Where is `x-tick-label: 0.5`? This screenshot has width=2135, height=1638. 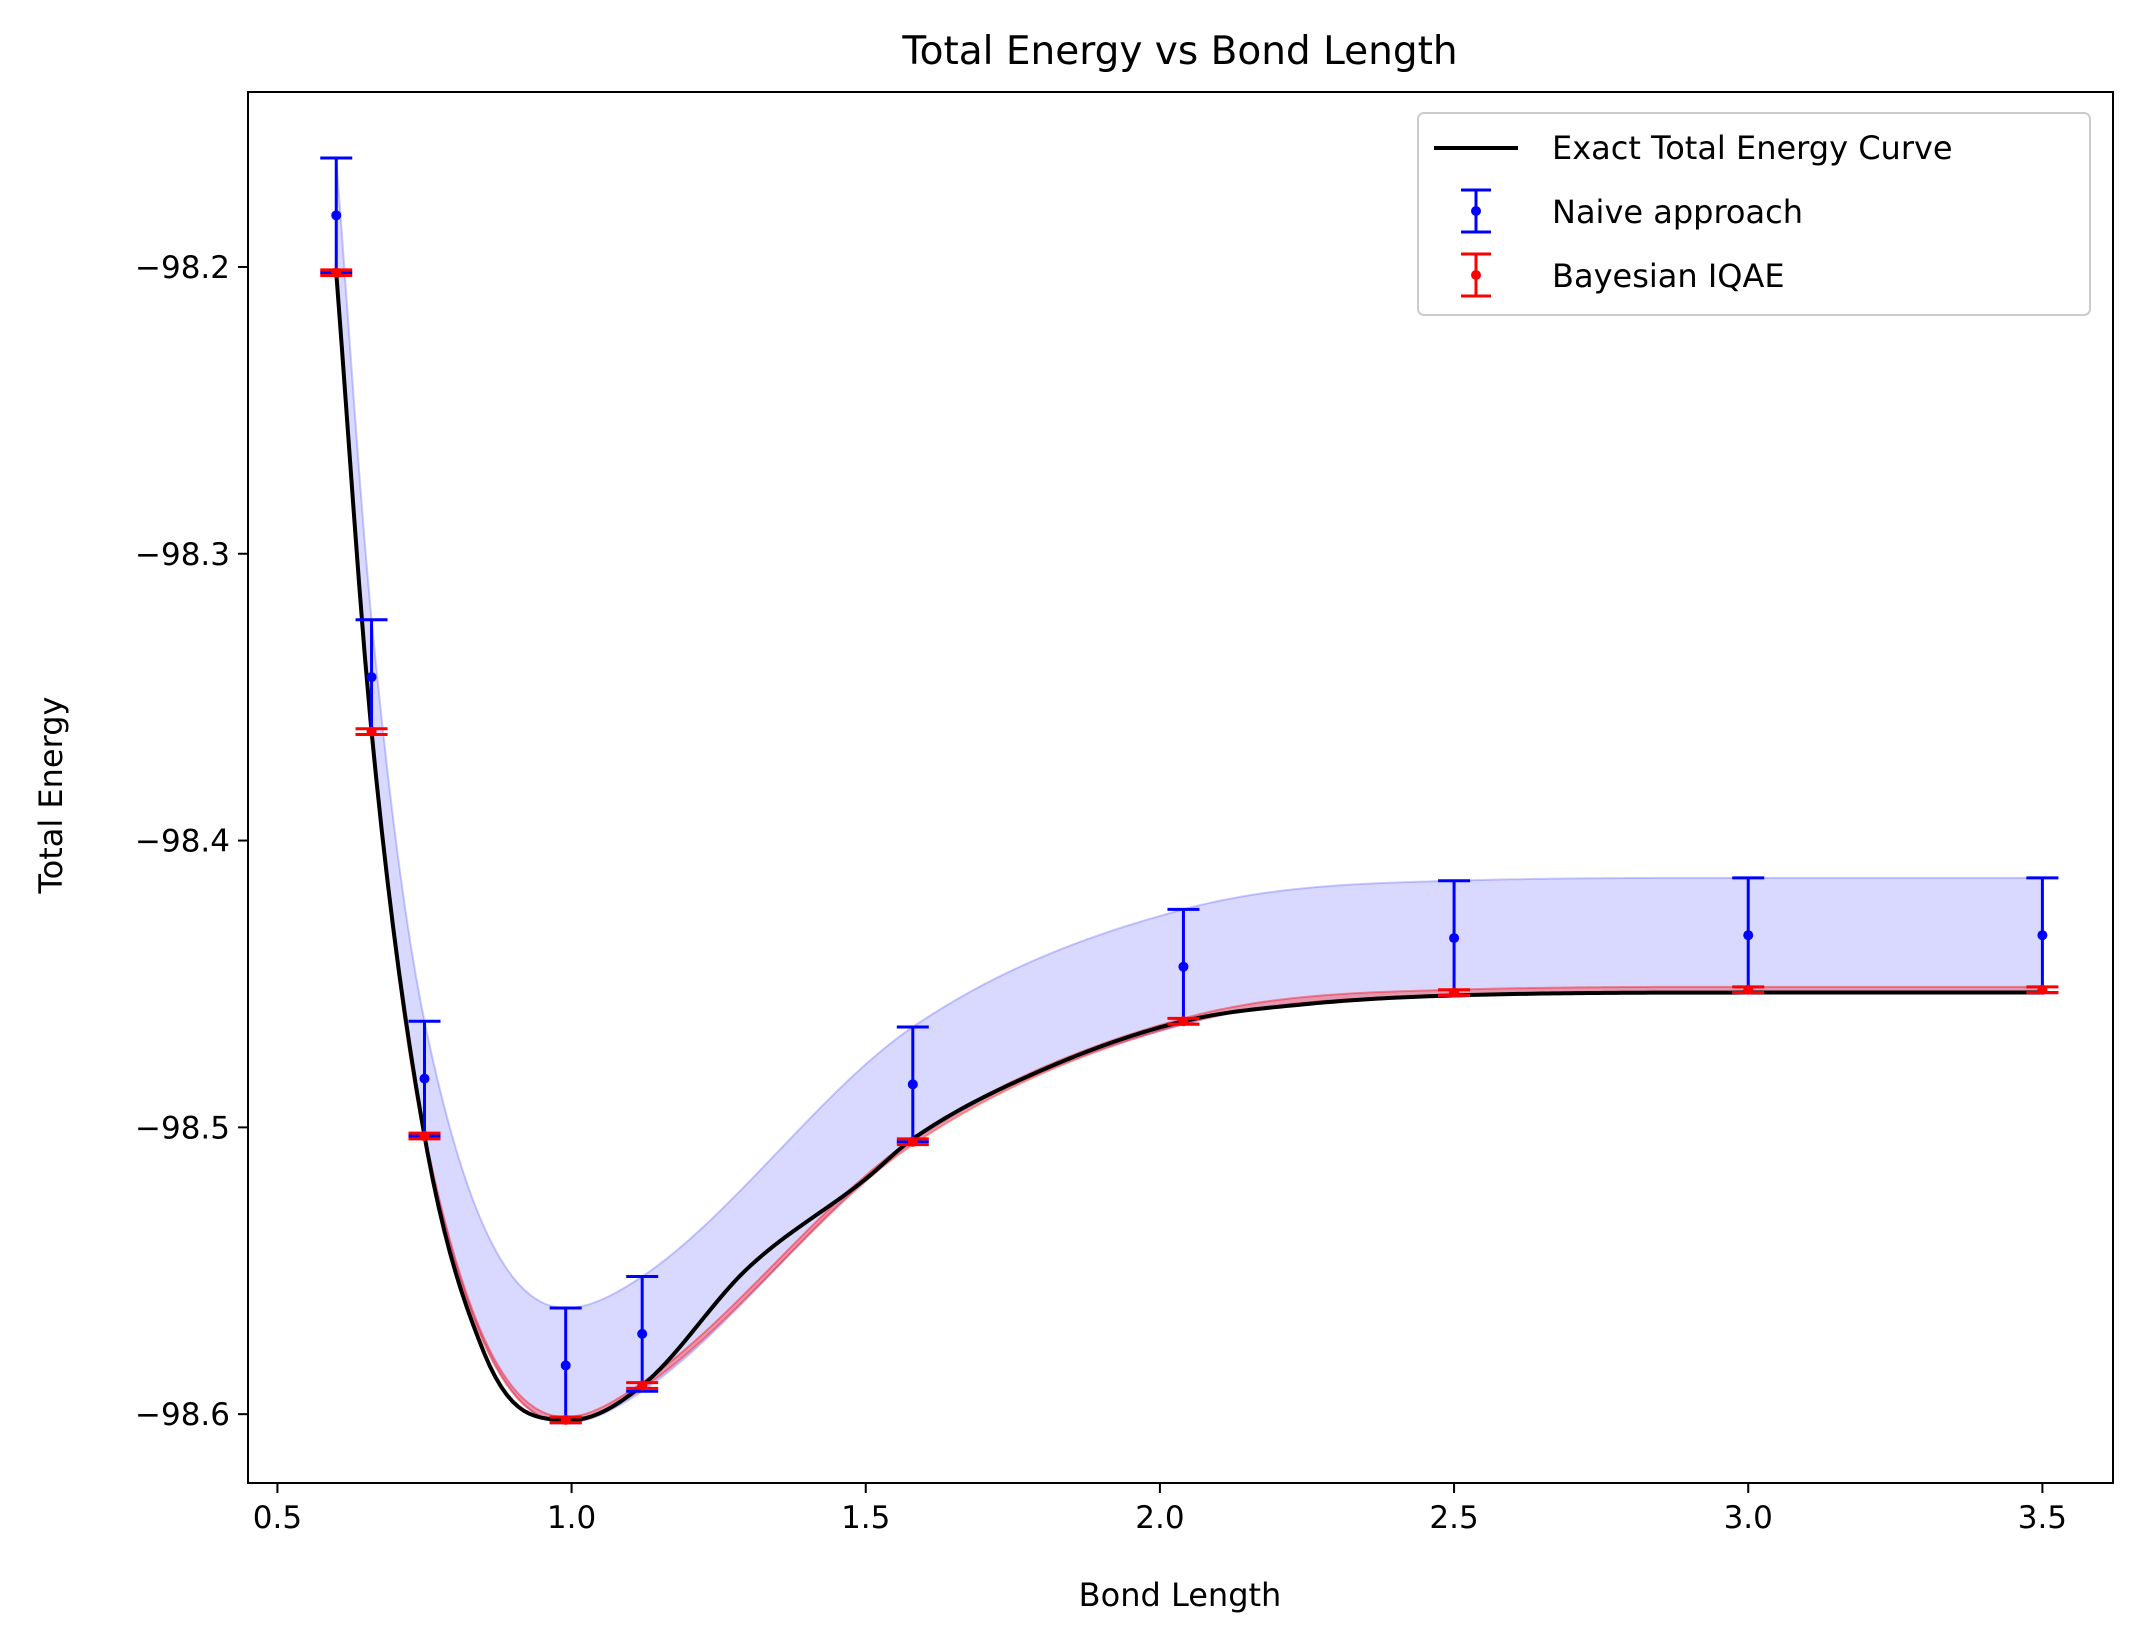
x-tick-label: 0.5 is located at coordinates (277, 1518).